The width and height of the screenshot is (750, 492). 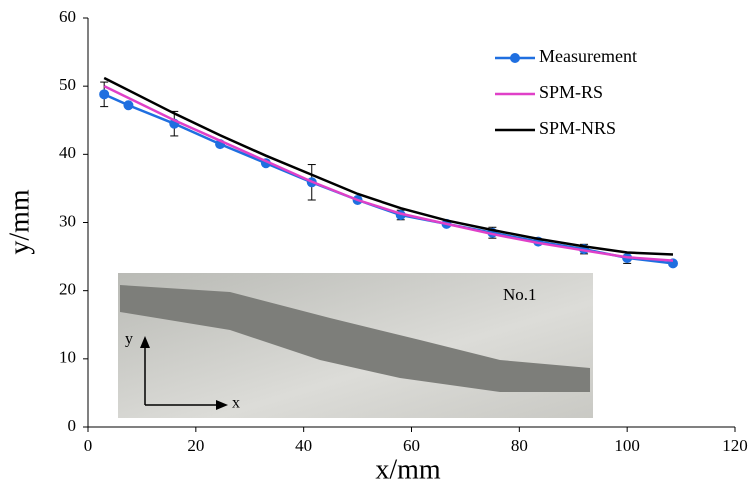 What do you see at coordinates (303, 445) in the screenshot?
I see `x-tick-label: 40` at bounding box center [303, 445].